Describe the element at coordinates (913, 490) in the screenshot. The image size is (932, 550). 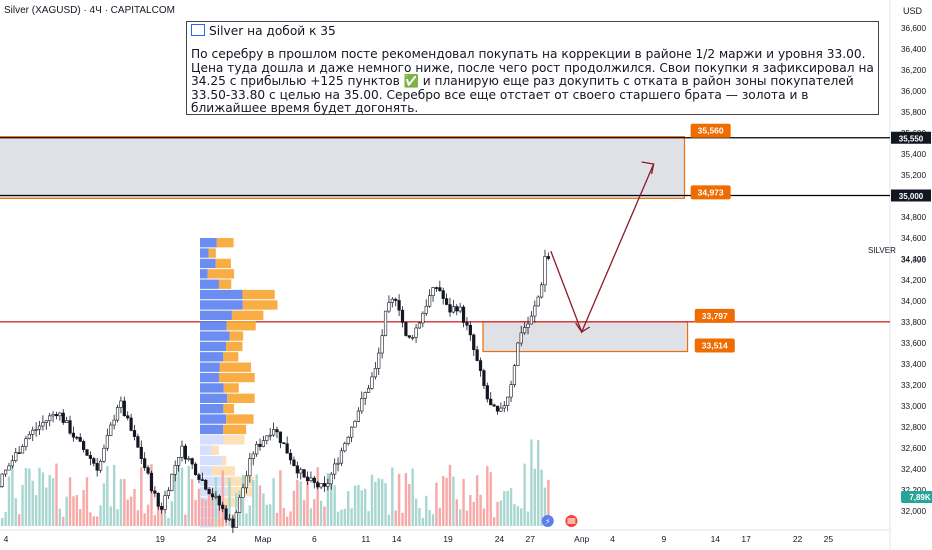
I see `y-tick-label: 32,200` at that location.